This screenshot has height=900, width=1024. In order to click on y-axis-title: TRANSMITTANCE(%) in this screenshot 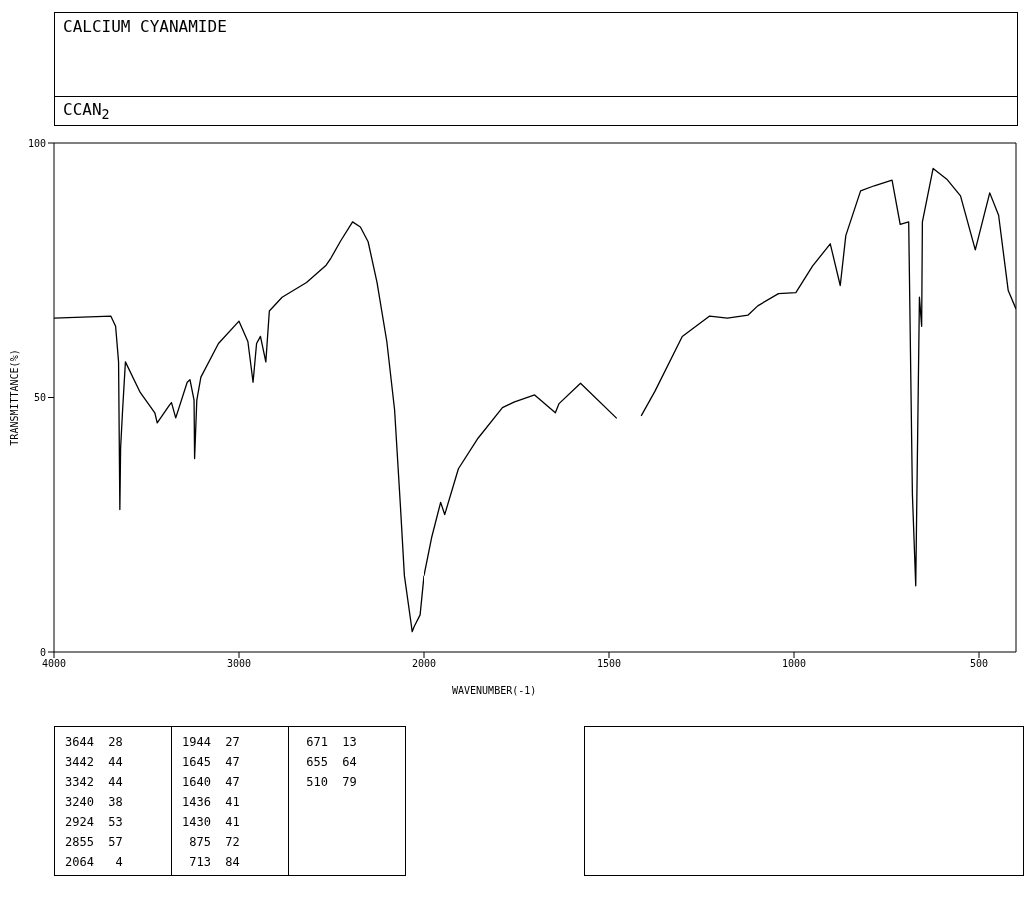, I will do `click(14, 397)`.